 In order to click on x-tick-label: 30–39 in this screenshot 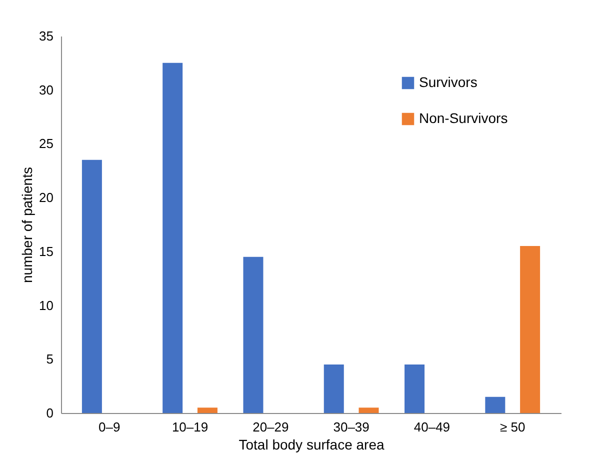, I will do `click(351, 427)`.